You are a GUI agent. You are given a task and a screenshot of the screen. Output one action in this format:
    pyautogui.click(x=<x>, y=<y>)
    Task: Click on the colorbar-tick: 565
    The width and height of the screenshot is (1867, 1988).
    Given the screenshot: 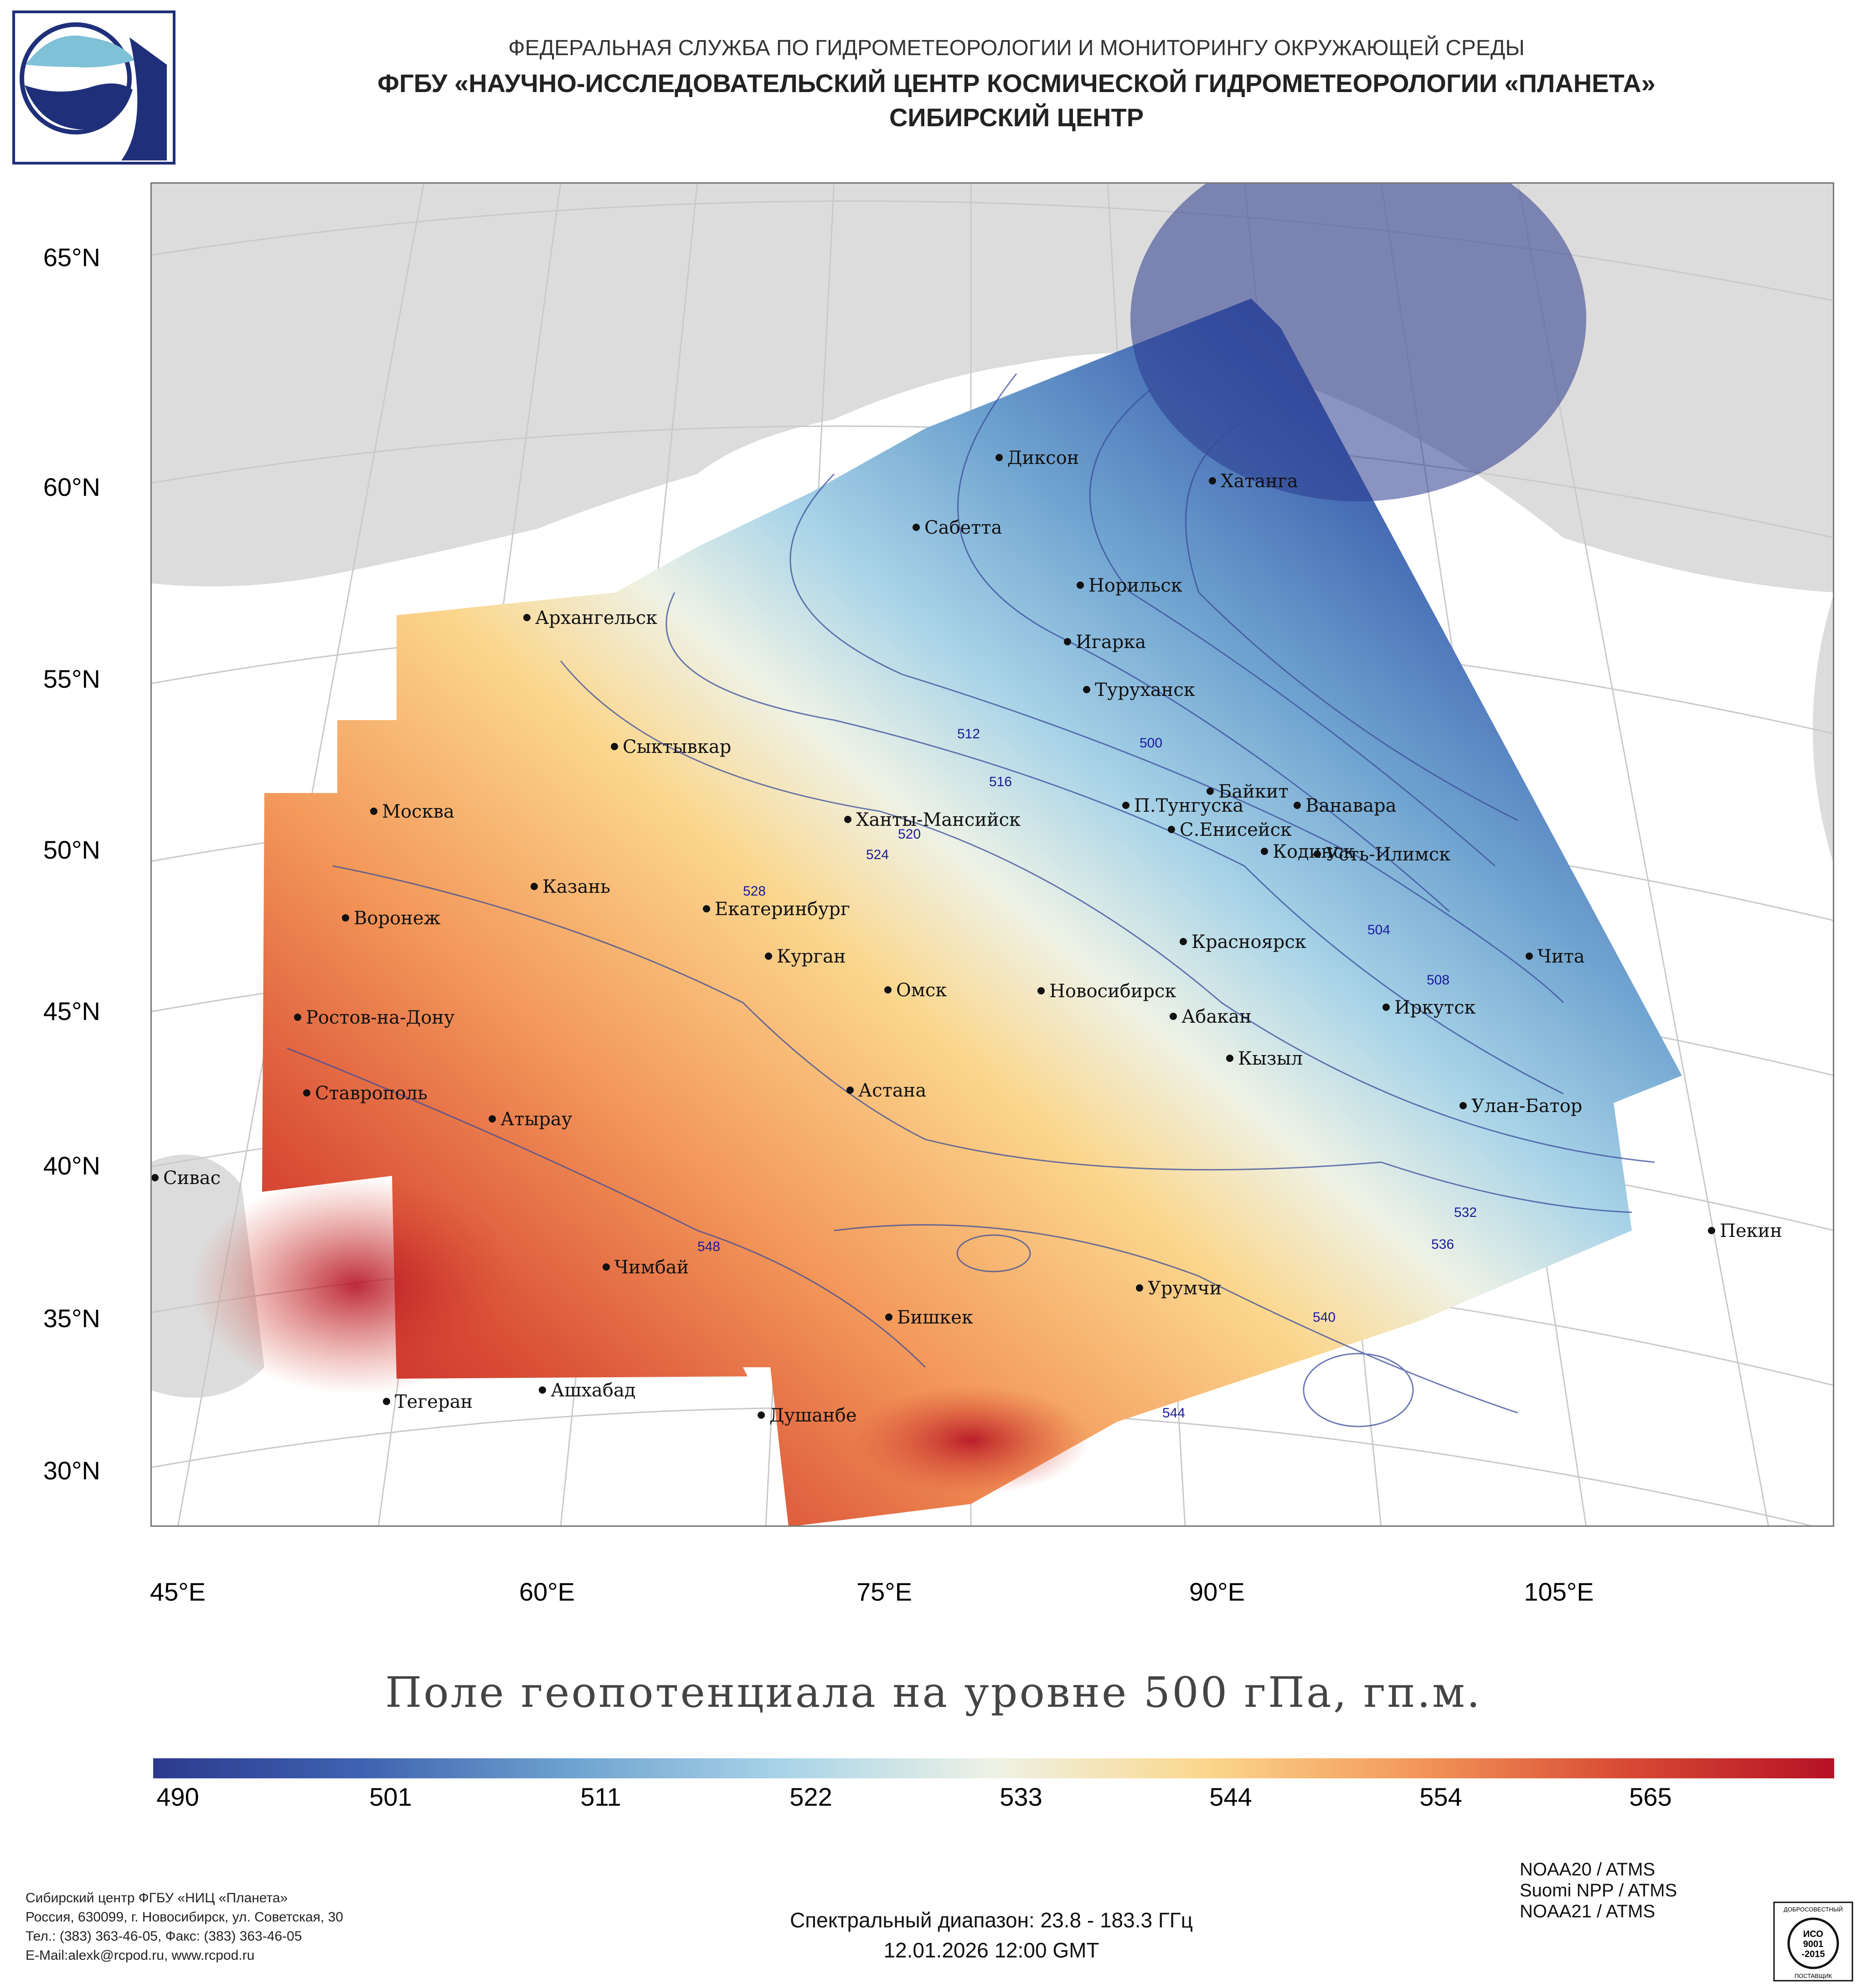 What is the action you would take?
    pyautogui.click(x=1650, y=1797)
    